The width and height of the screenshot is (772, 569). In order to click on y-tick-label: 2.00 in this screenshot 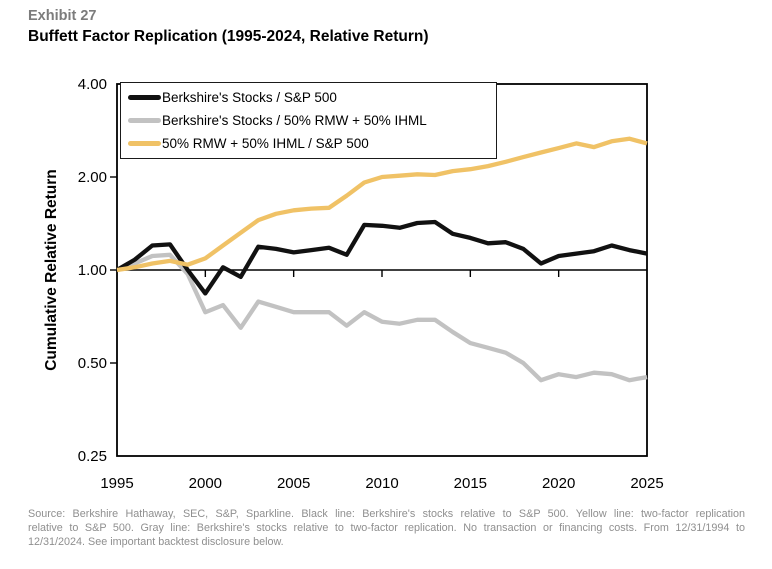, I will do `click(92, 177)`.